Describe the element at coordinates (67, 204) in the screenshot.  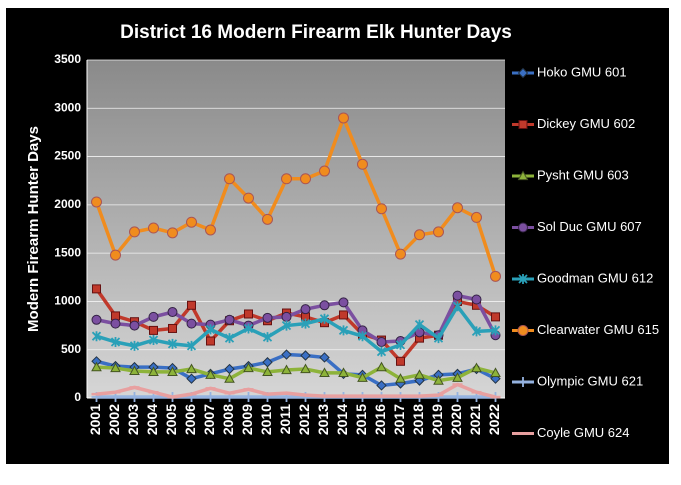
I see `y-tick-label: 2000` at that location.